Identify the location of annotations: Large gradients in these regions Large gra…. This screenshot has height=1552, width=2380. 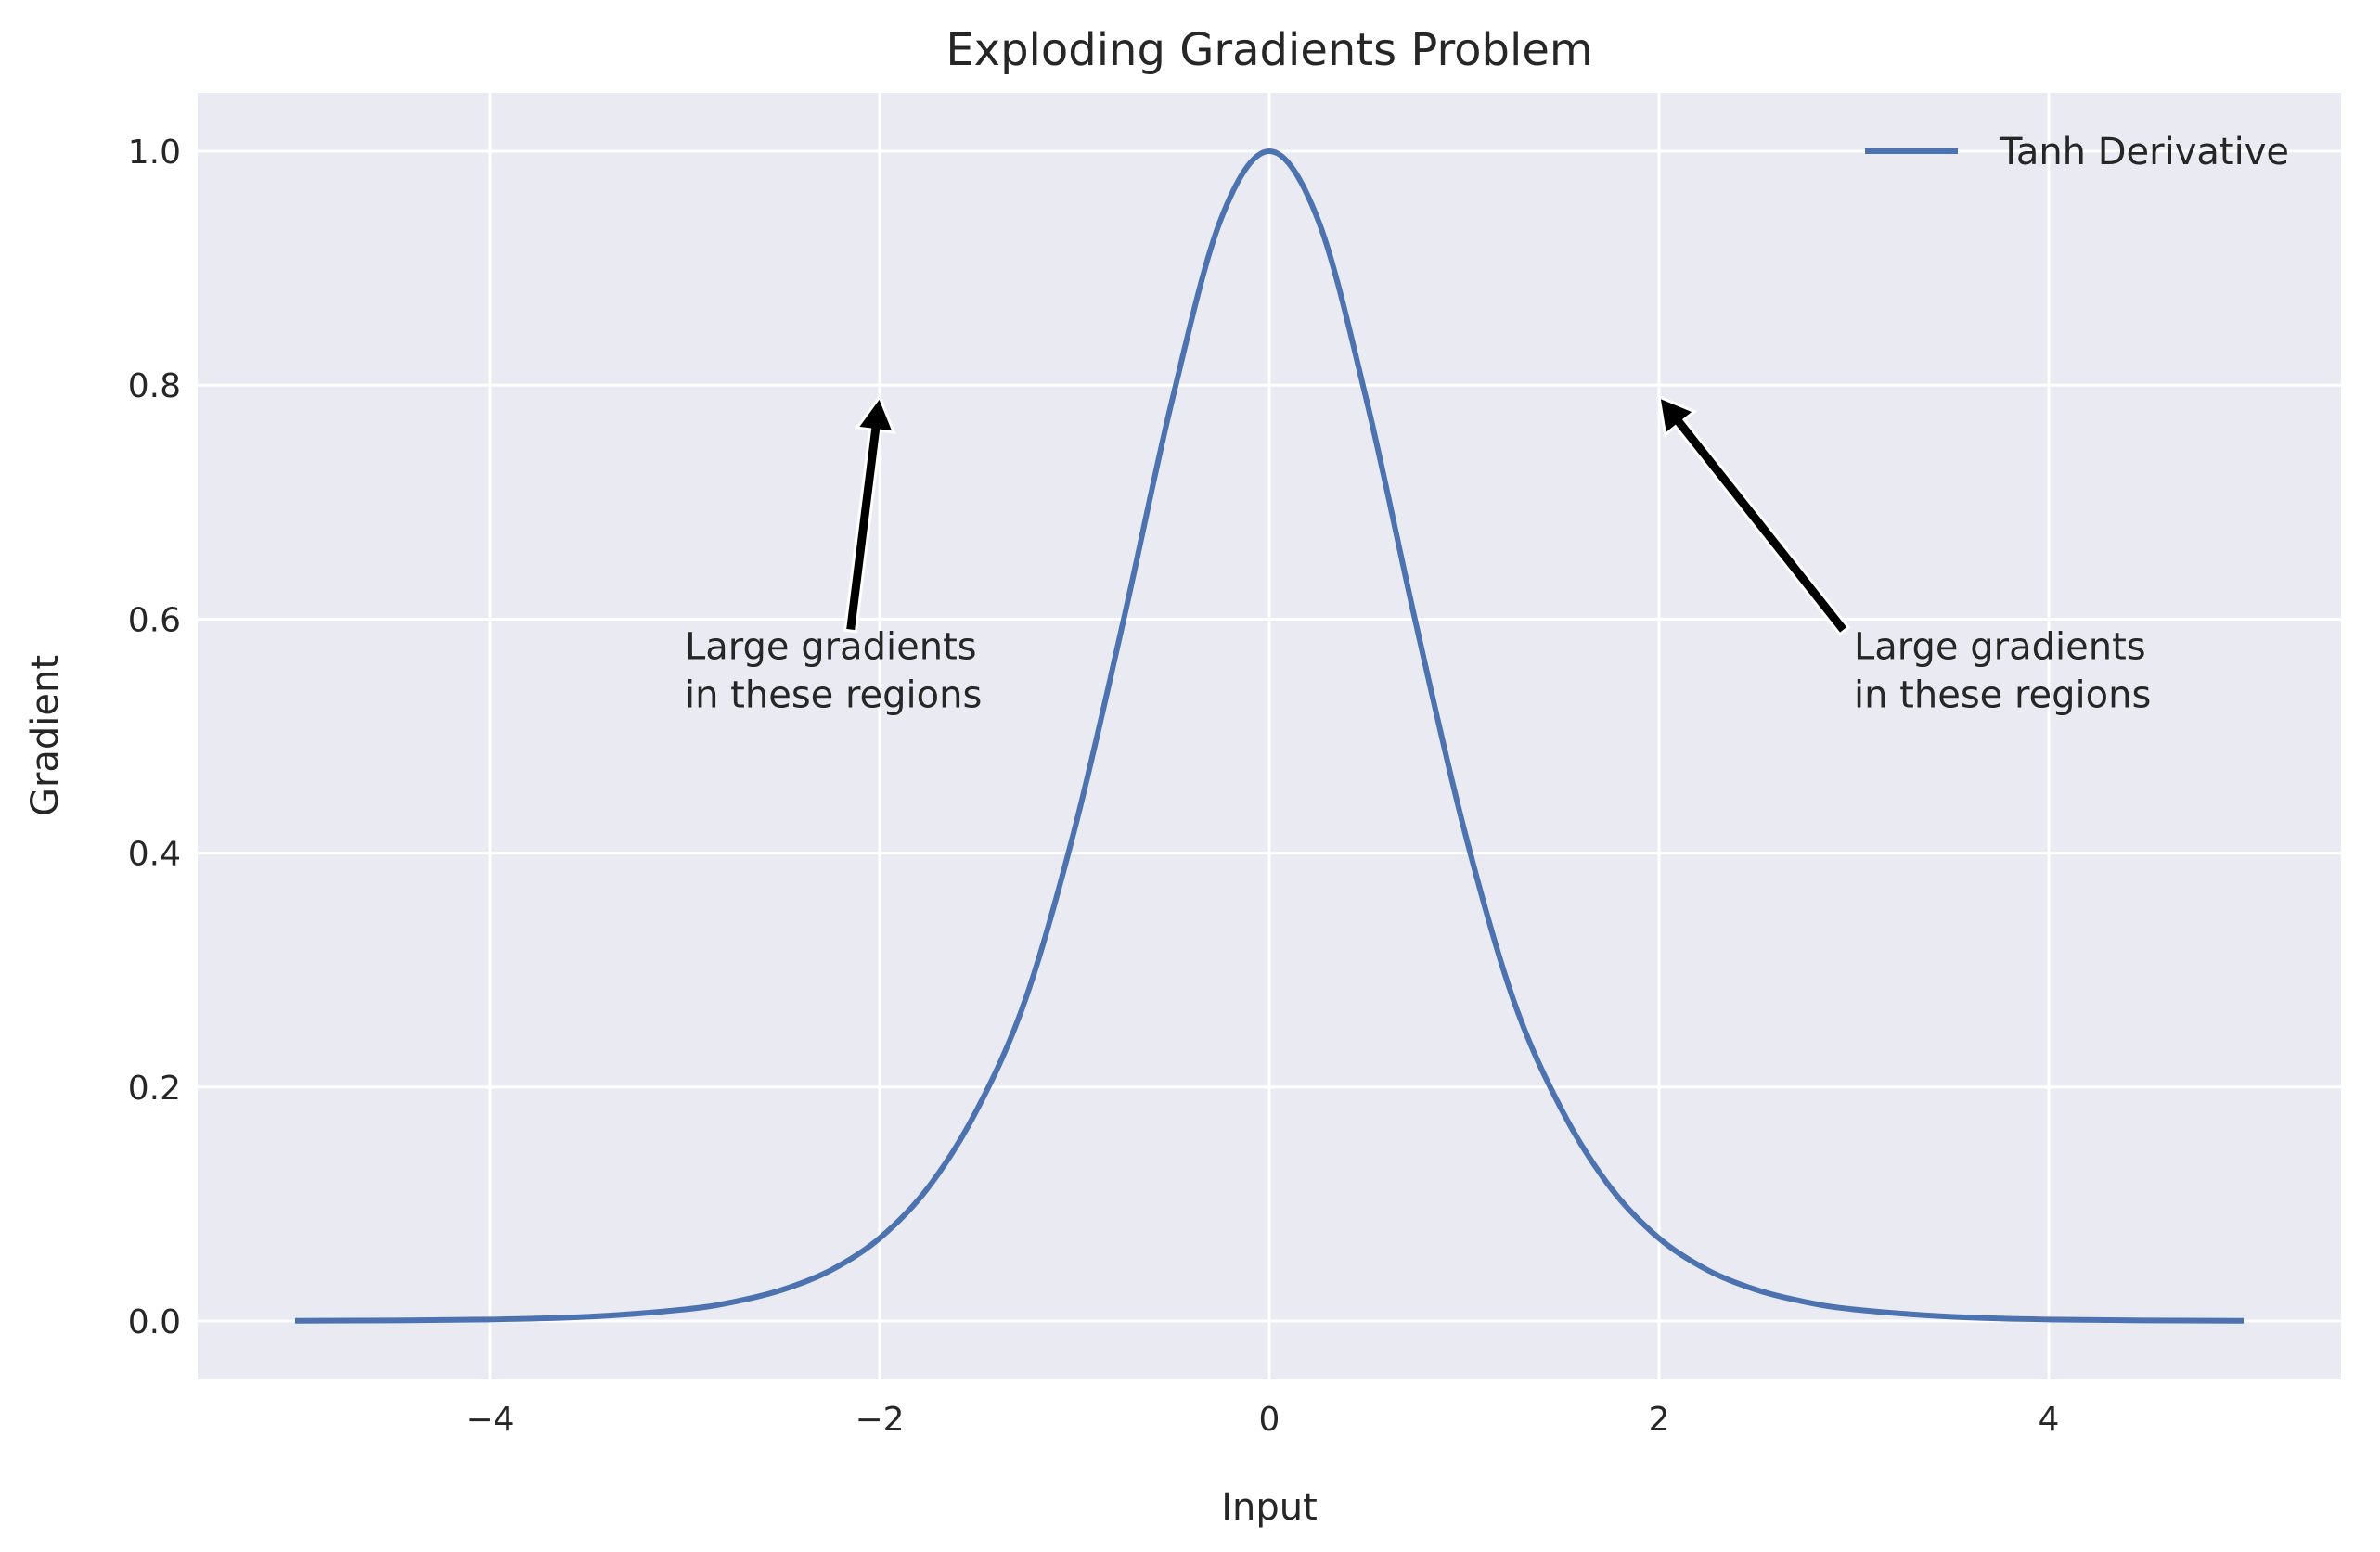
(1418, 554).